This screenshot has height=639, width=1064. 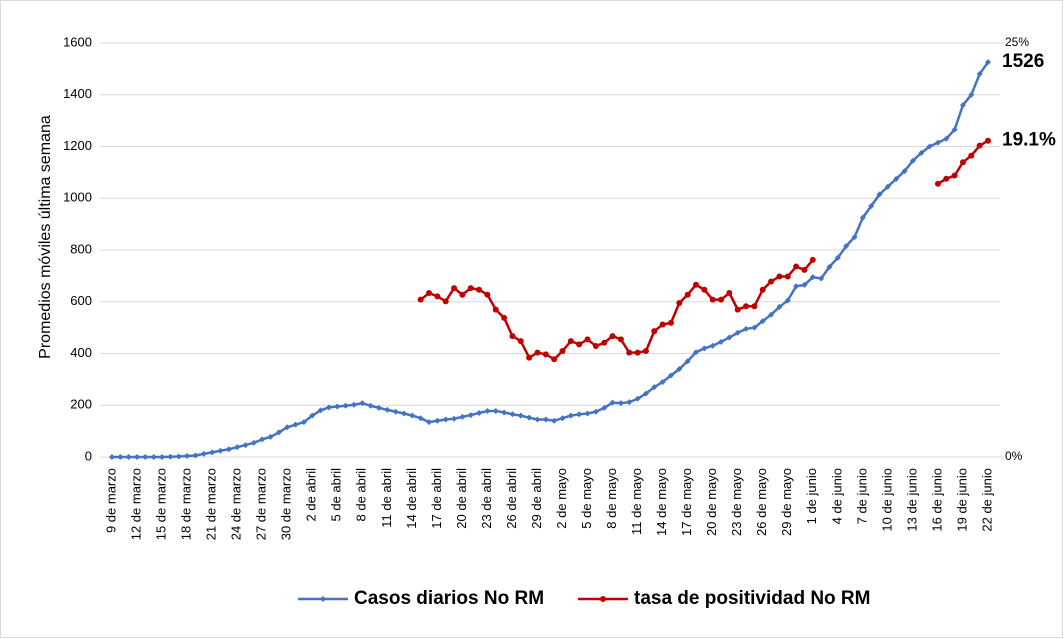 What do you see at coordinates (286, 504) in the screenshot?
I see `x-tick-label: 30 de marzo` at bounding box center [286, 504].